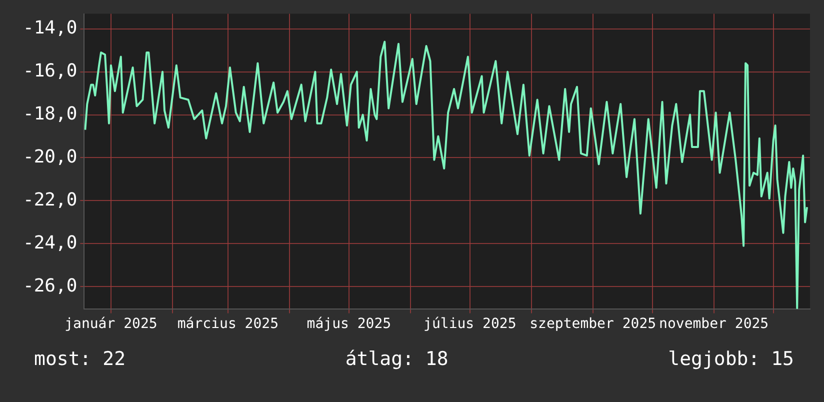 This screenshot has height=402, width=824. I want to click on text: legjobb: 15, so click(731, 359).